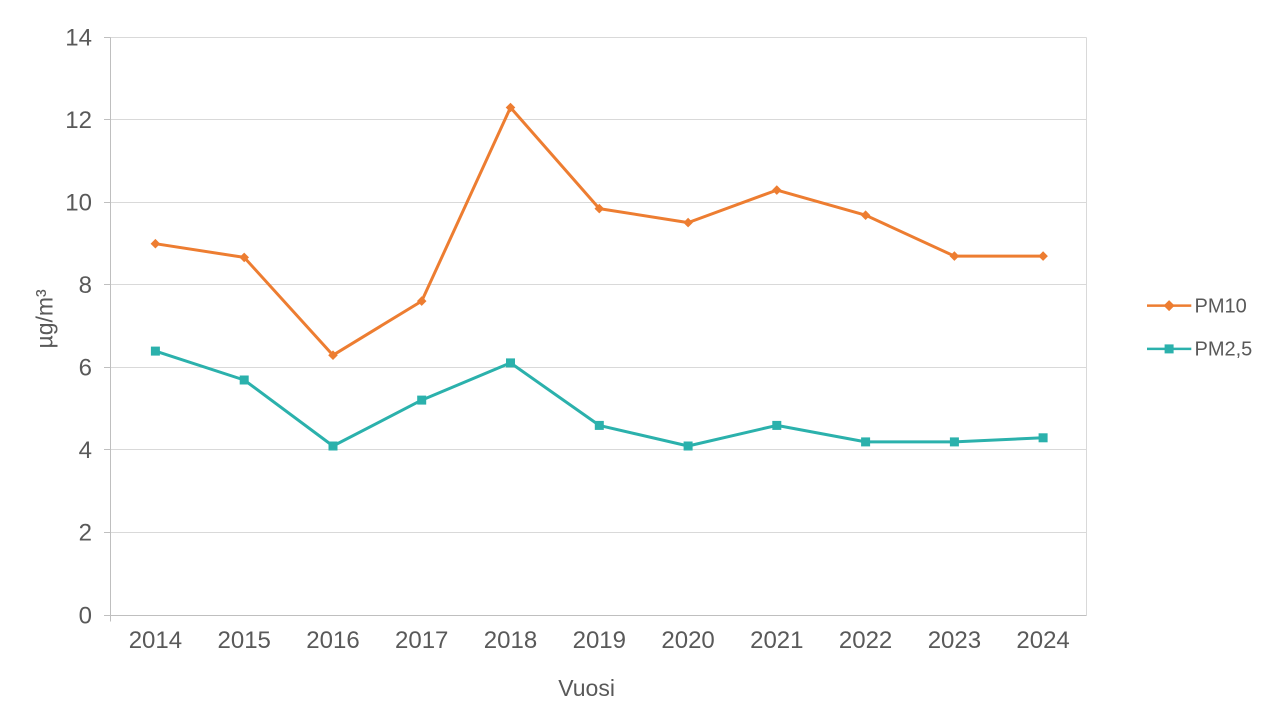 This screenshot has height=720, width=1280. I want to click on svg-text: 2018, so click(510, 640).